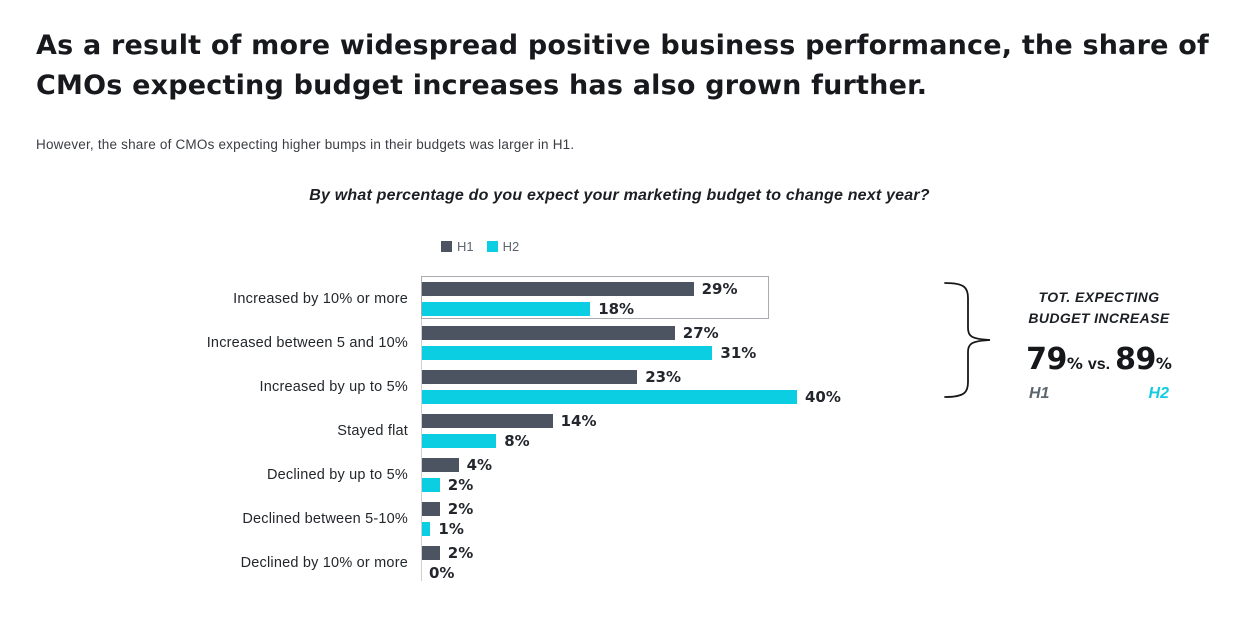 The height and width of the screenshot is (620, 1239). I want to click on annotation-series-labels: H1 H2, so click(1099, 394).